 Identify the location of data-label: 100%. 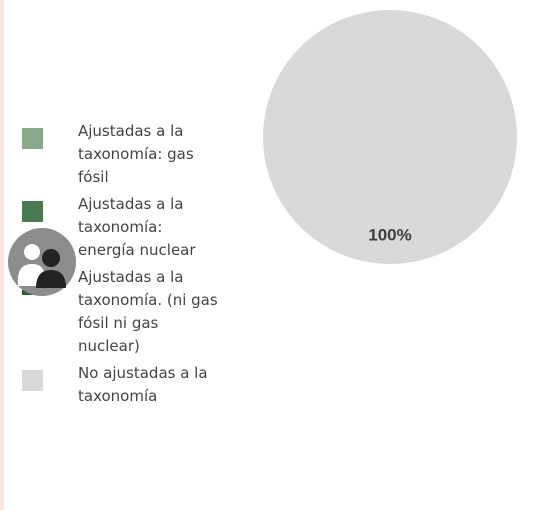
(389, 235).